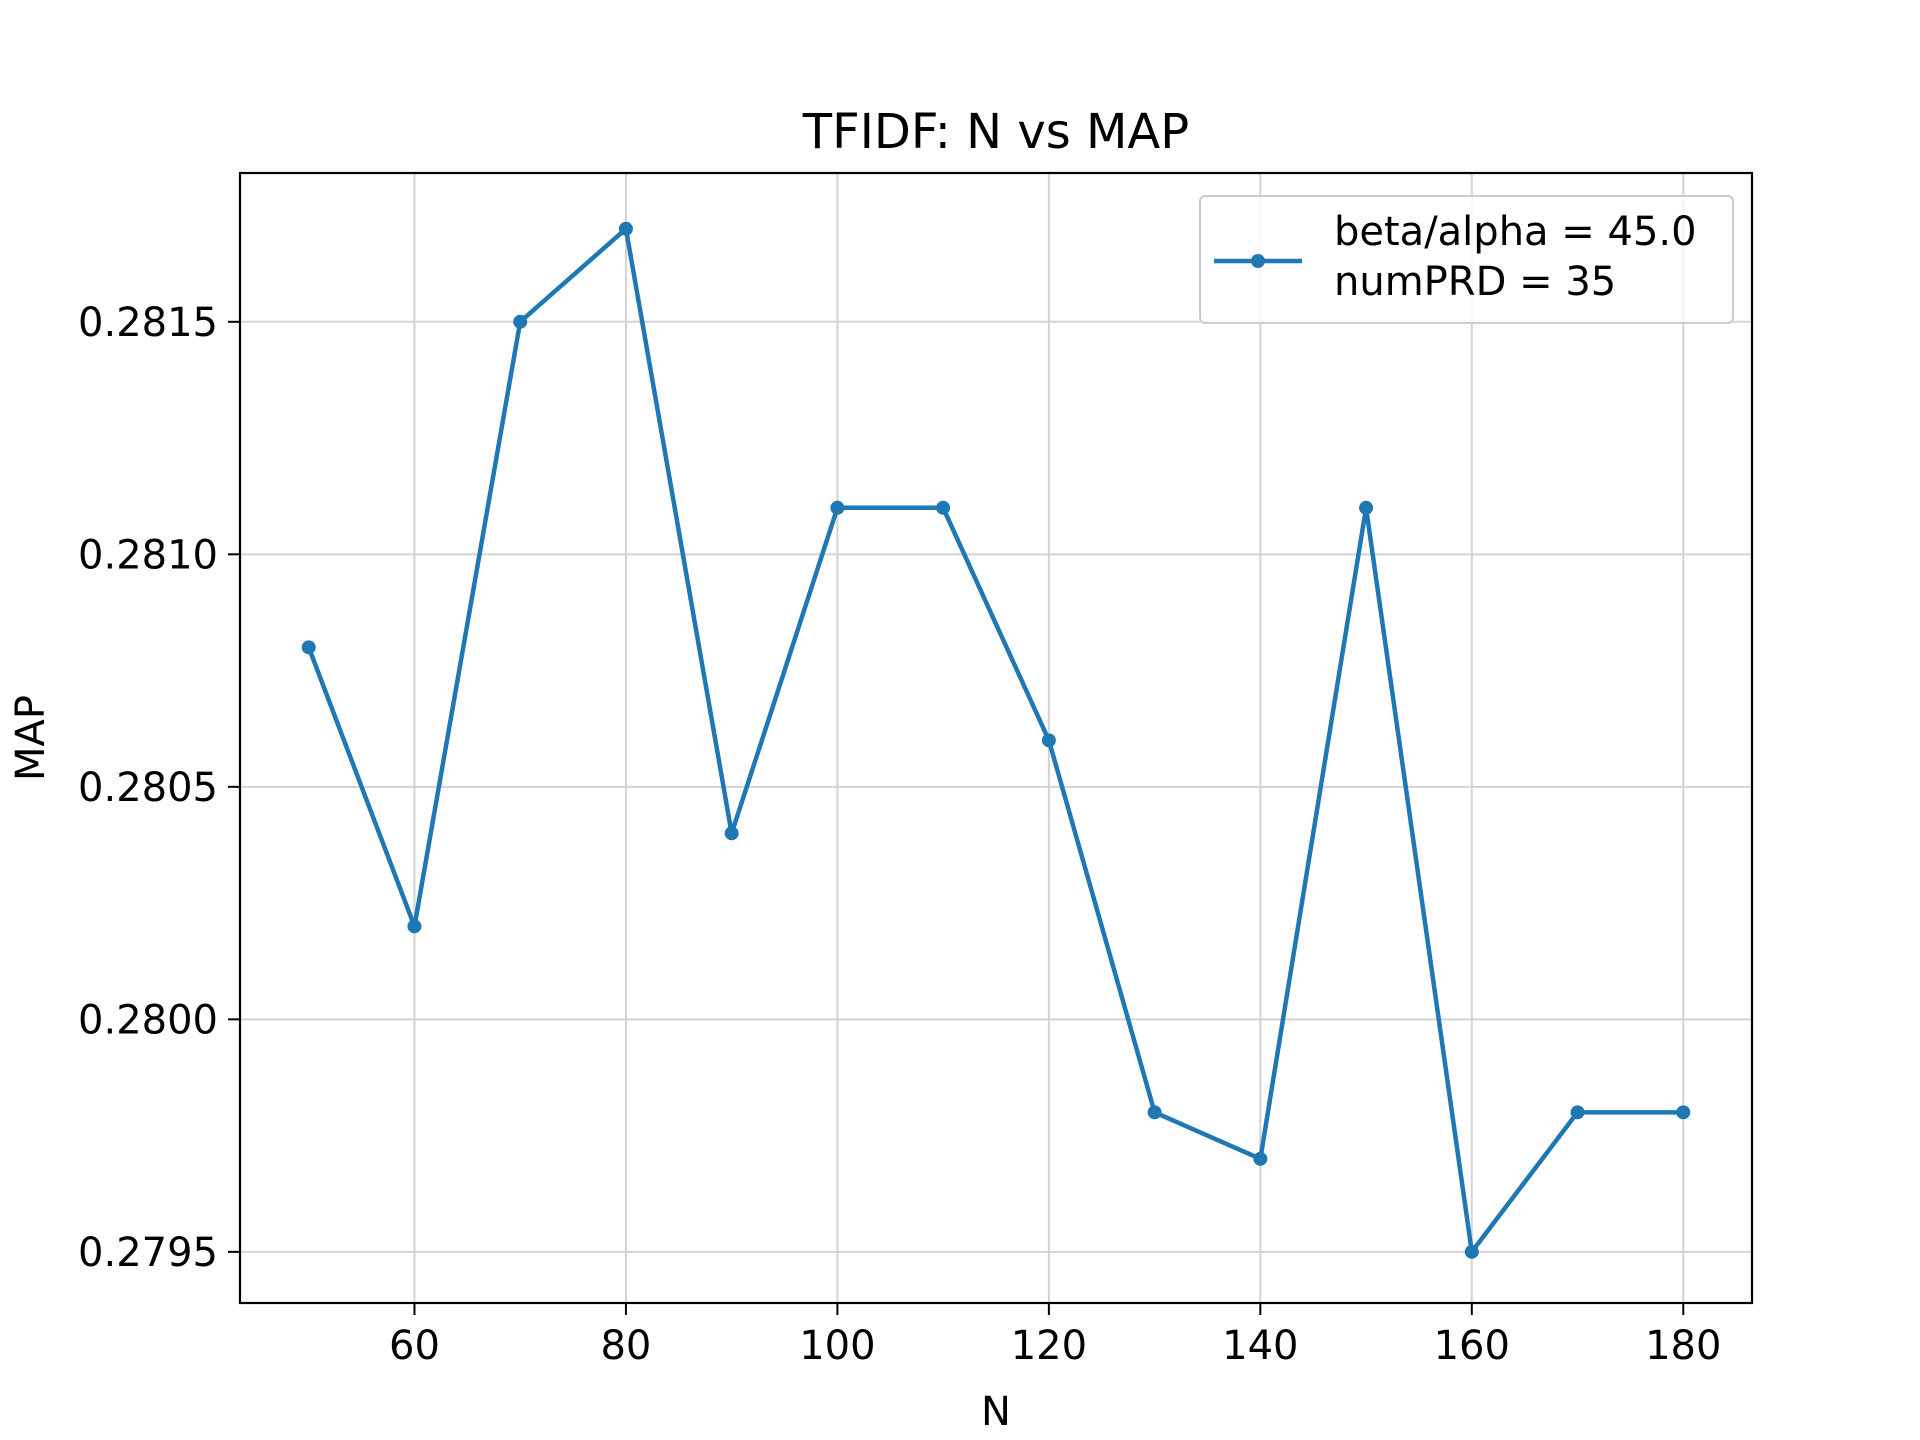  Describe the element at coordinates (148, 788) in the screenshot. I see `y-tick-label: 0.2805` at that location.